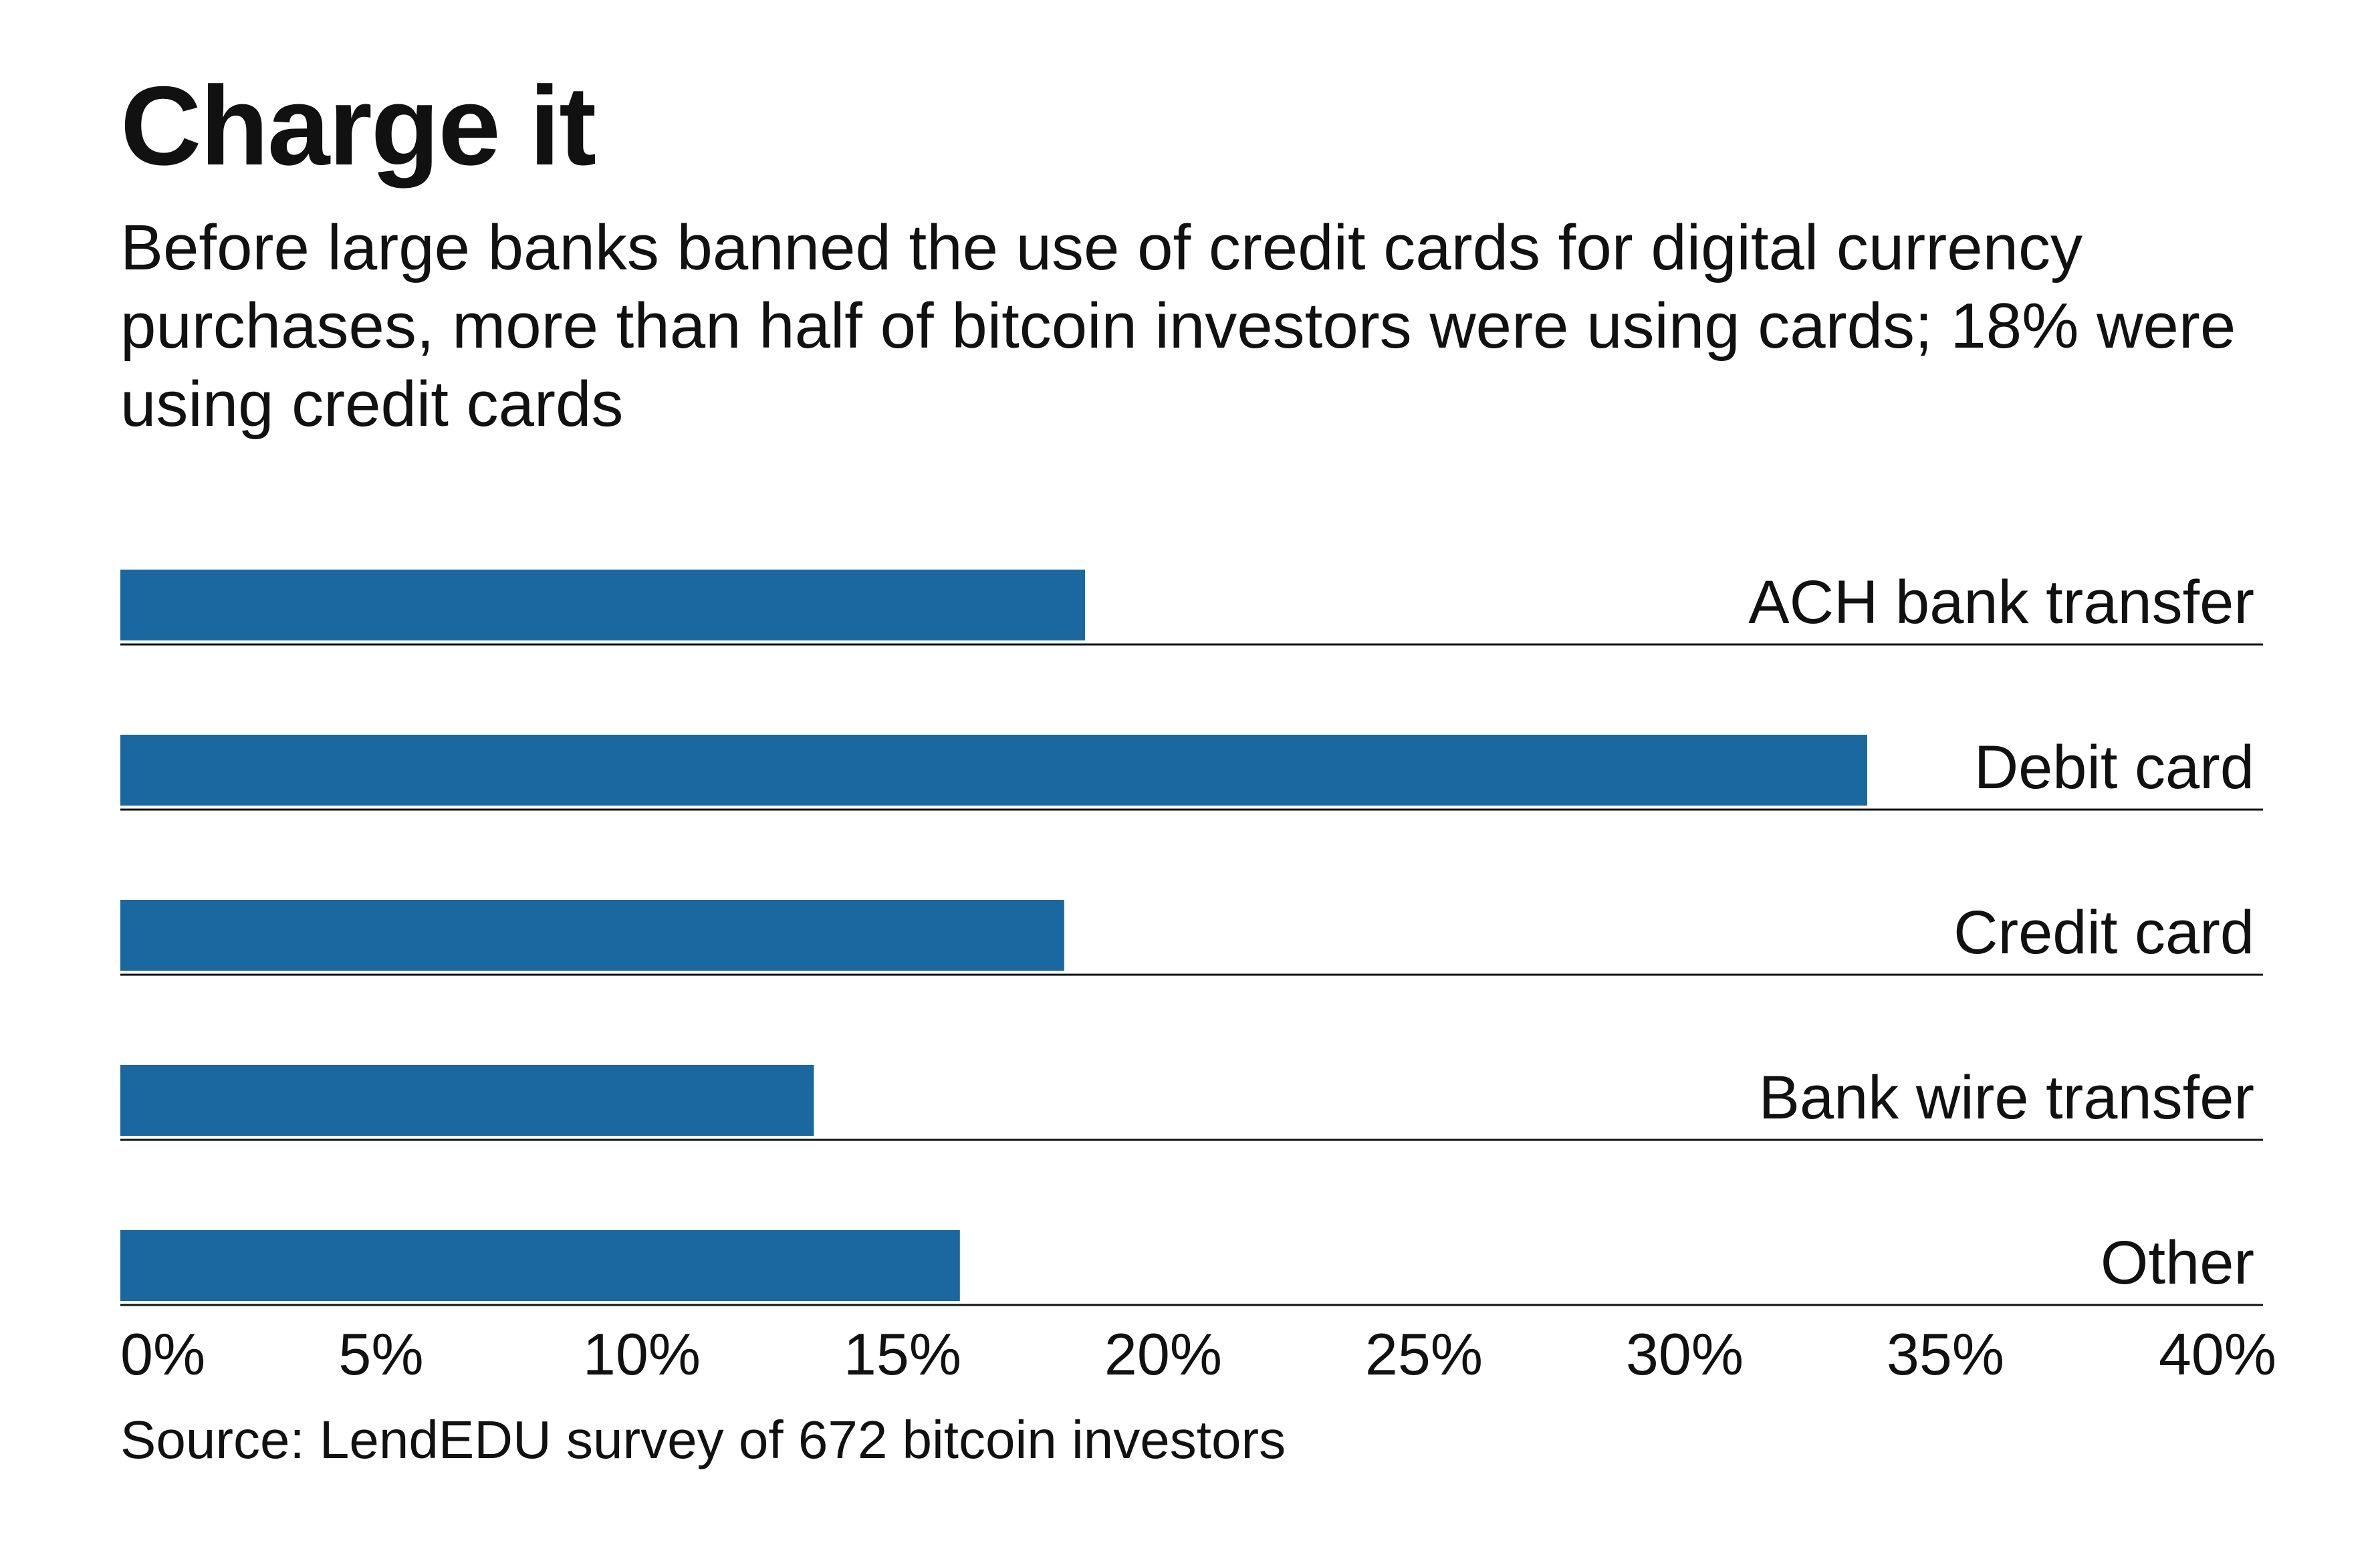 This screenshot has width=2380, height=1551. I want to click on x-tick-label: 25%, so click(1424, 1354).